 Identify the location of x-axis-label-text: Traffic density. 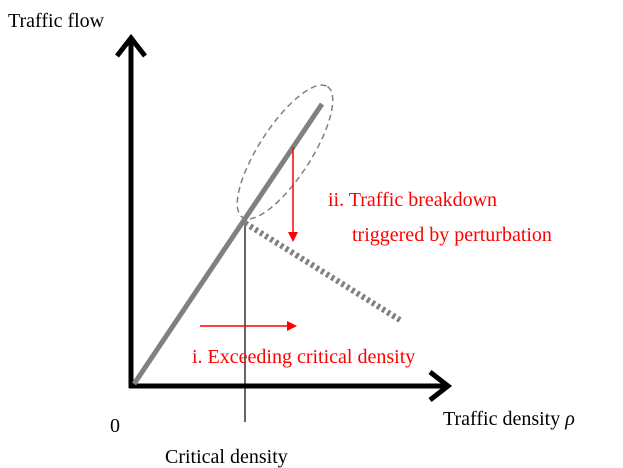
(501, 419).